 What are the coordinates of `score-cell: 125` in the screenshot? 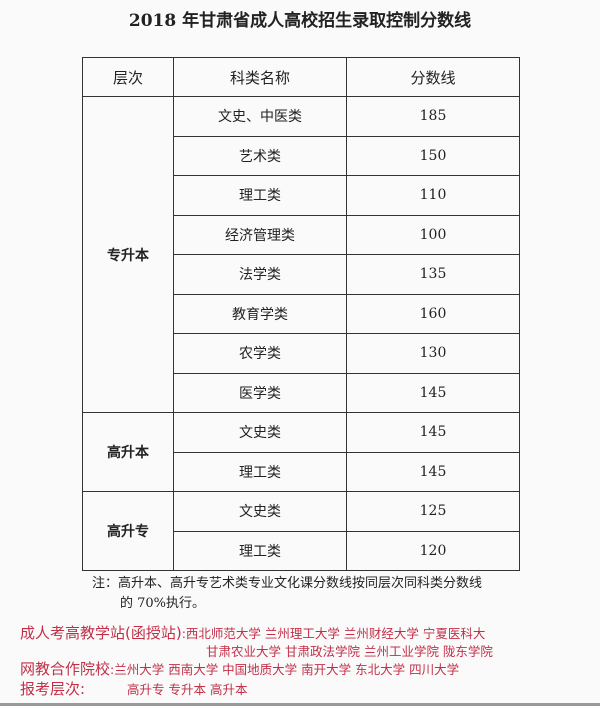 It's located at (433, 511).